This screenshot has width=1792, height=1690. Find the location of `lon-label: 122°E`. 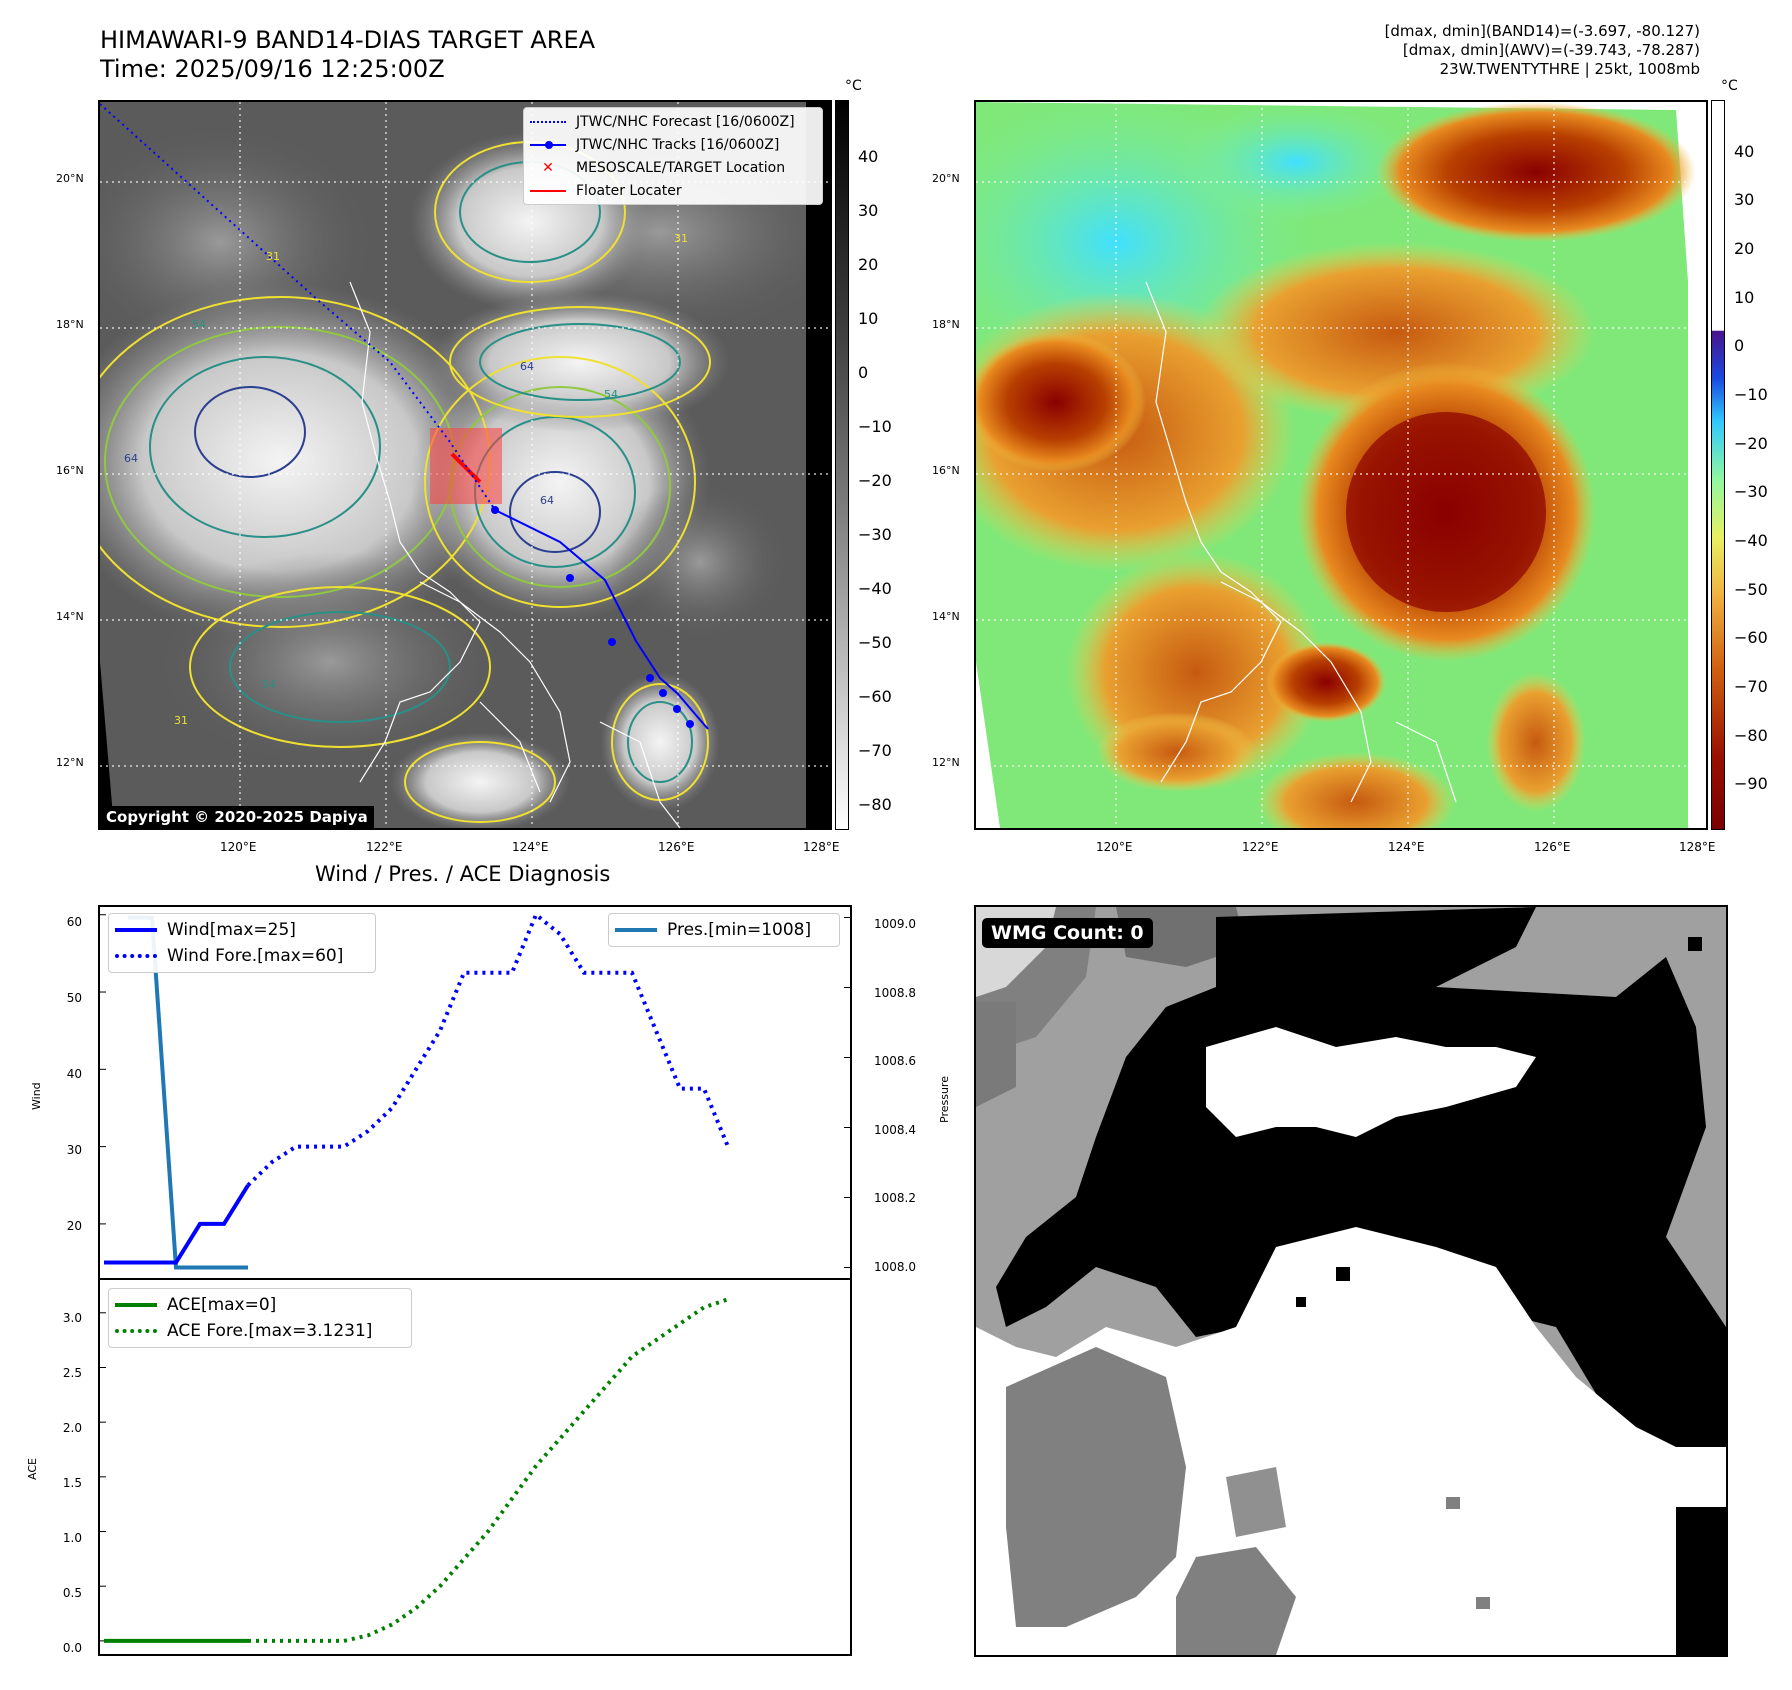

lon-label: 122°E is located at coordinates (1260, 847).